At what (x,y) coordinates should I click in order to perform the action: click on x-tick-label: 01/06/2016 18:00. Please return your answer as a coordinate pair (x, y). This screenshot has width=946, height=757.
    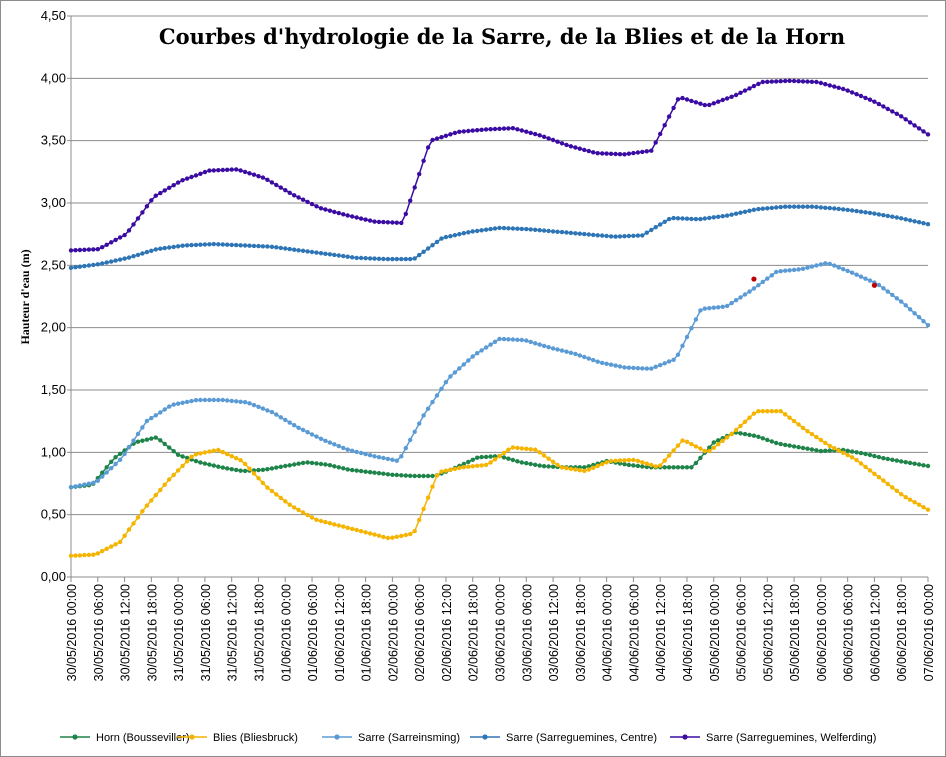
    Looking at the image, I should click on (367, 632).